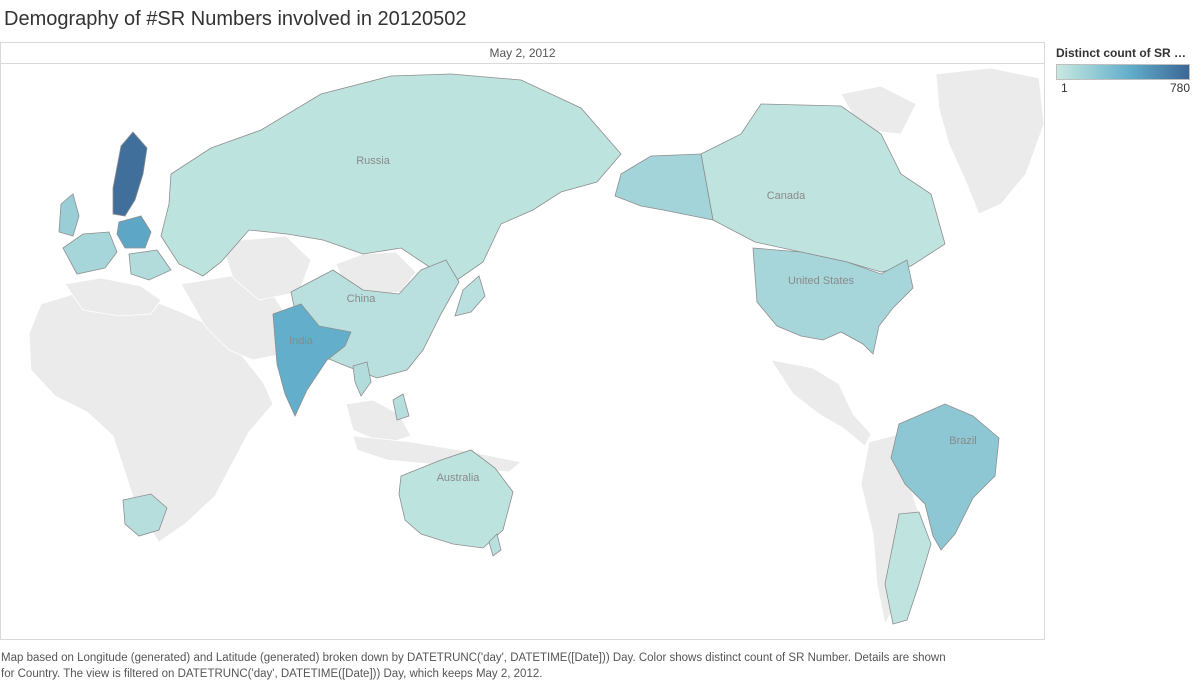  I want to click on eastern-europe-shape, so click(150, 265).